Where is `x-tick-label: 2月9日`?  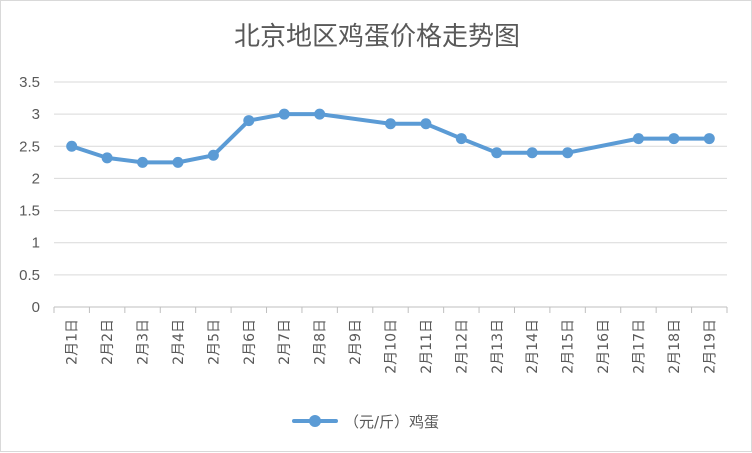
x-tick-label: 2月9日 is located at coordinates (356, 342).